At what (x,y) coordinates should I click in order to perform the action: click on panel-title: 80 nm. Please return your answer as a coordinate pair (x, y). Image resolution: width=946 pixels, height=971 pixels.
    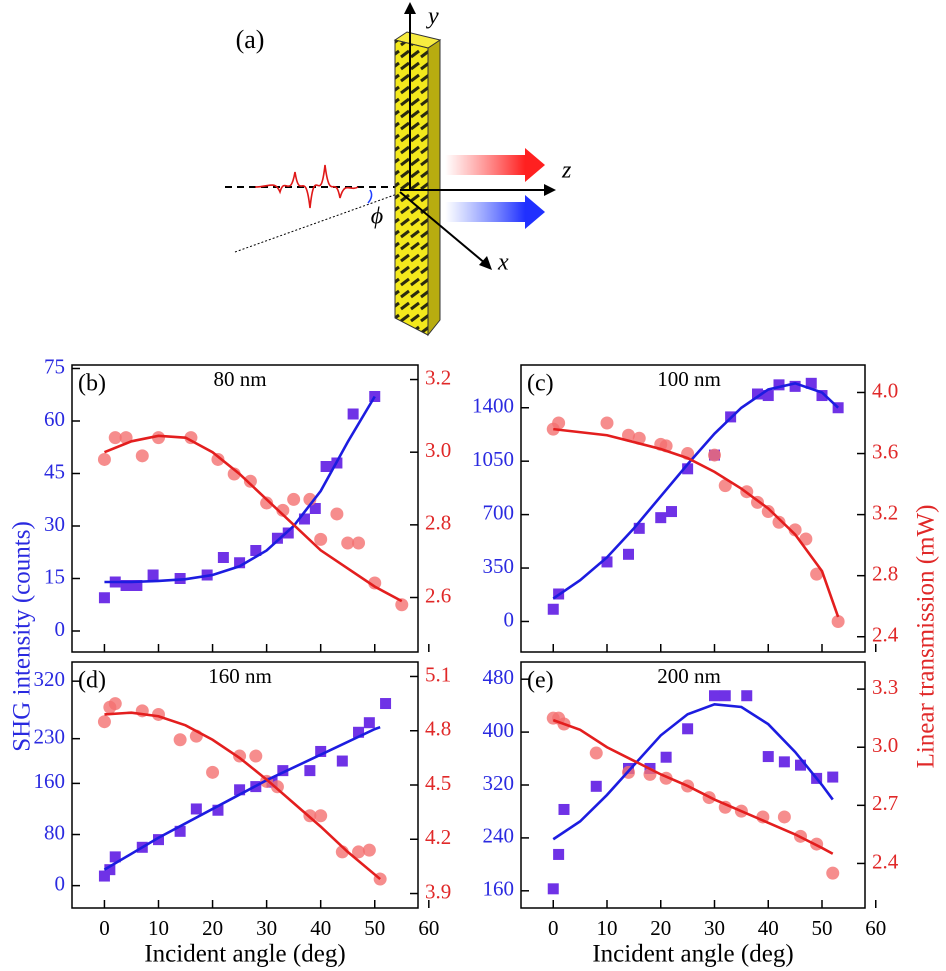
    Looking at the image, I should click on (239, 379).